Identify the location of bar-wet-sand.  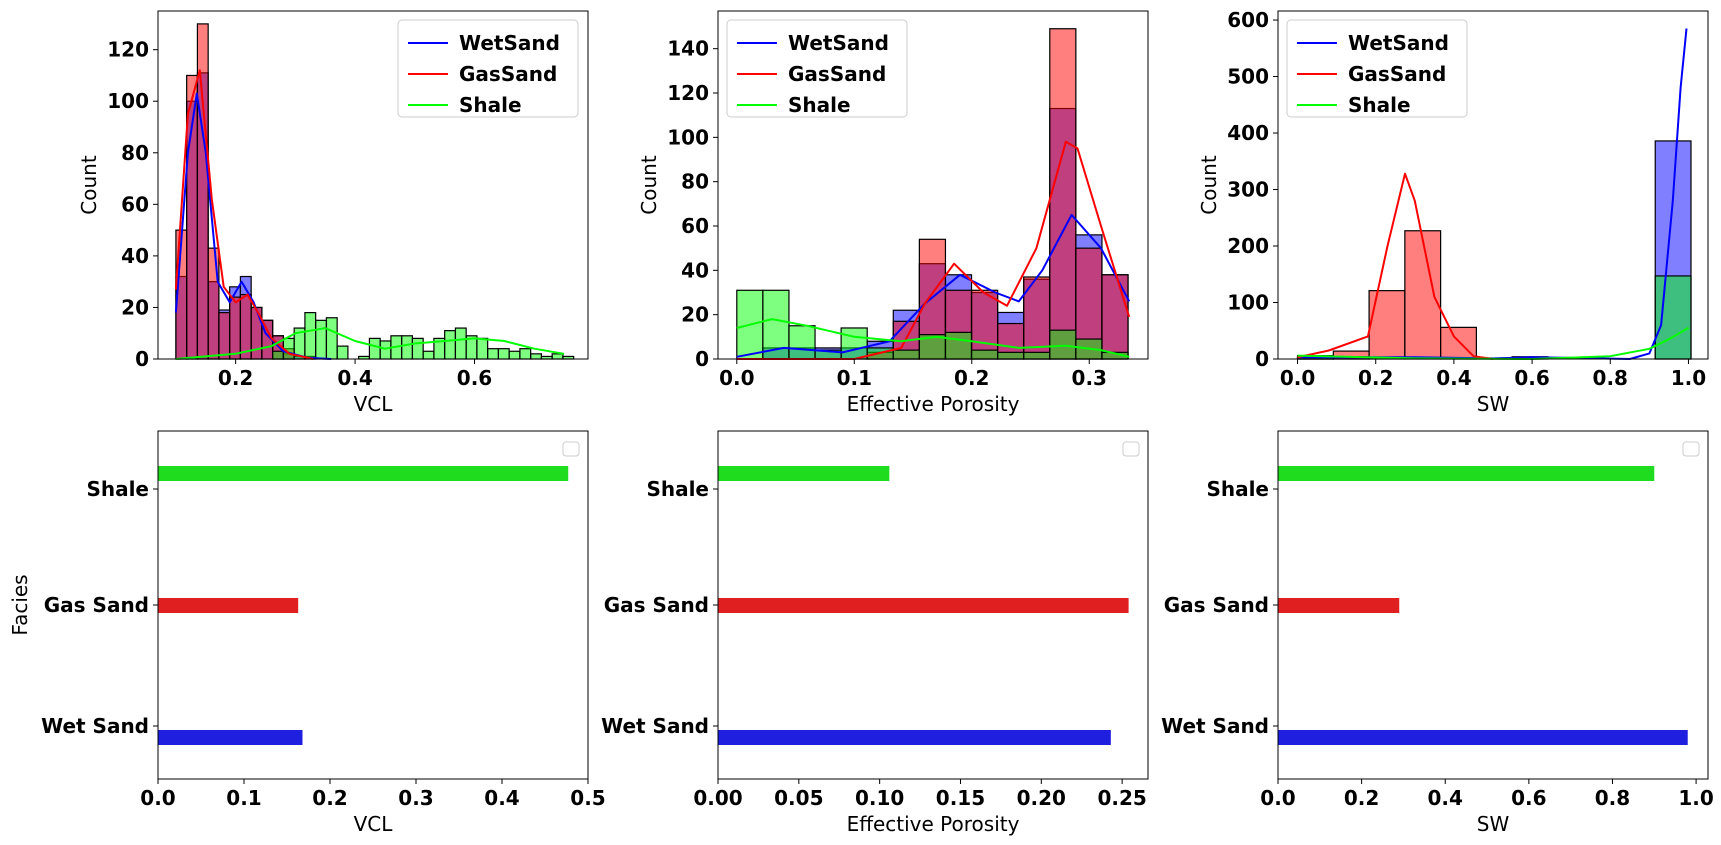
(914, 737).